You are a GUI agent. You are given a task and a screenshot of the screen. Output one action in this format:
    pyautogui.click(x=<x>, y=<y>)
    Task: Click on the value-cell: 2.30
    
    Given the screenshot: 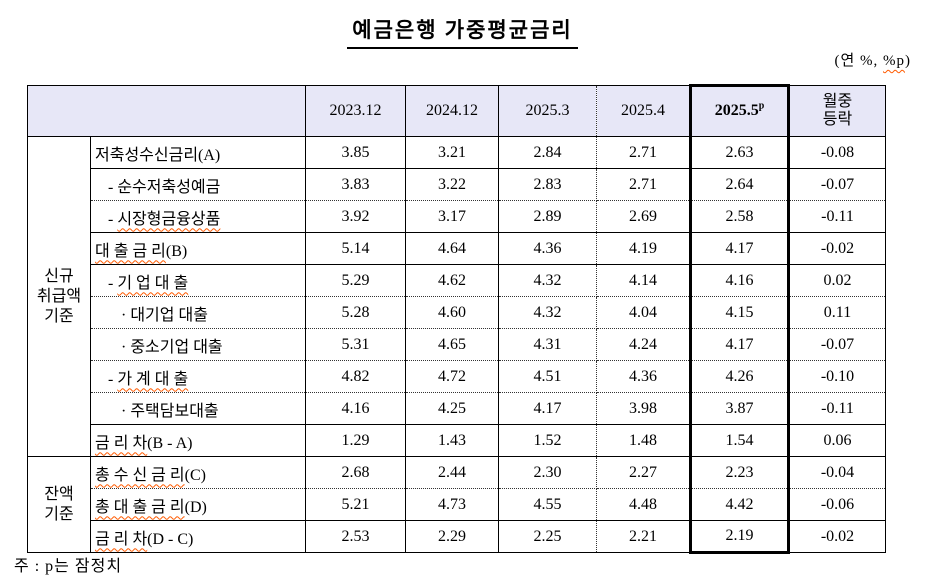 What is the action you would take?
    pyautogui.click(x=547, y=472)
    